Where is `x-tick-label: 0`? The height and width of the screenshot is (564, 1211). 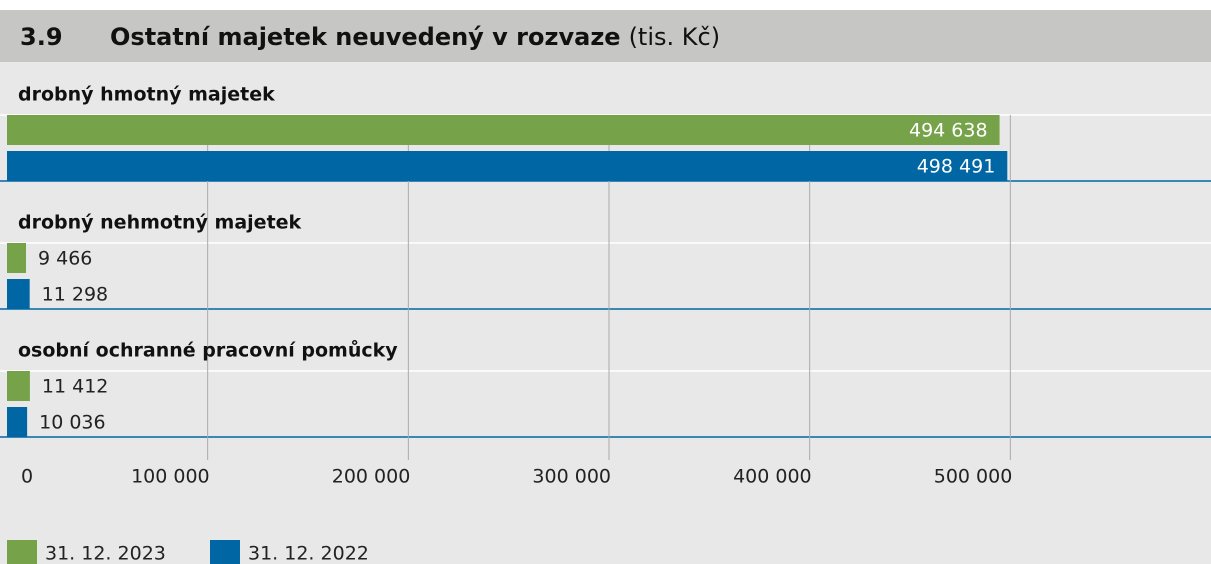 x-tick-label: 0 is located at coordinates (27, 477).